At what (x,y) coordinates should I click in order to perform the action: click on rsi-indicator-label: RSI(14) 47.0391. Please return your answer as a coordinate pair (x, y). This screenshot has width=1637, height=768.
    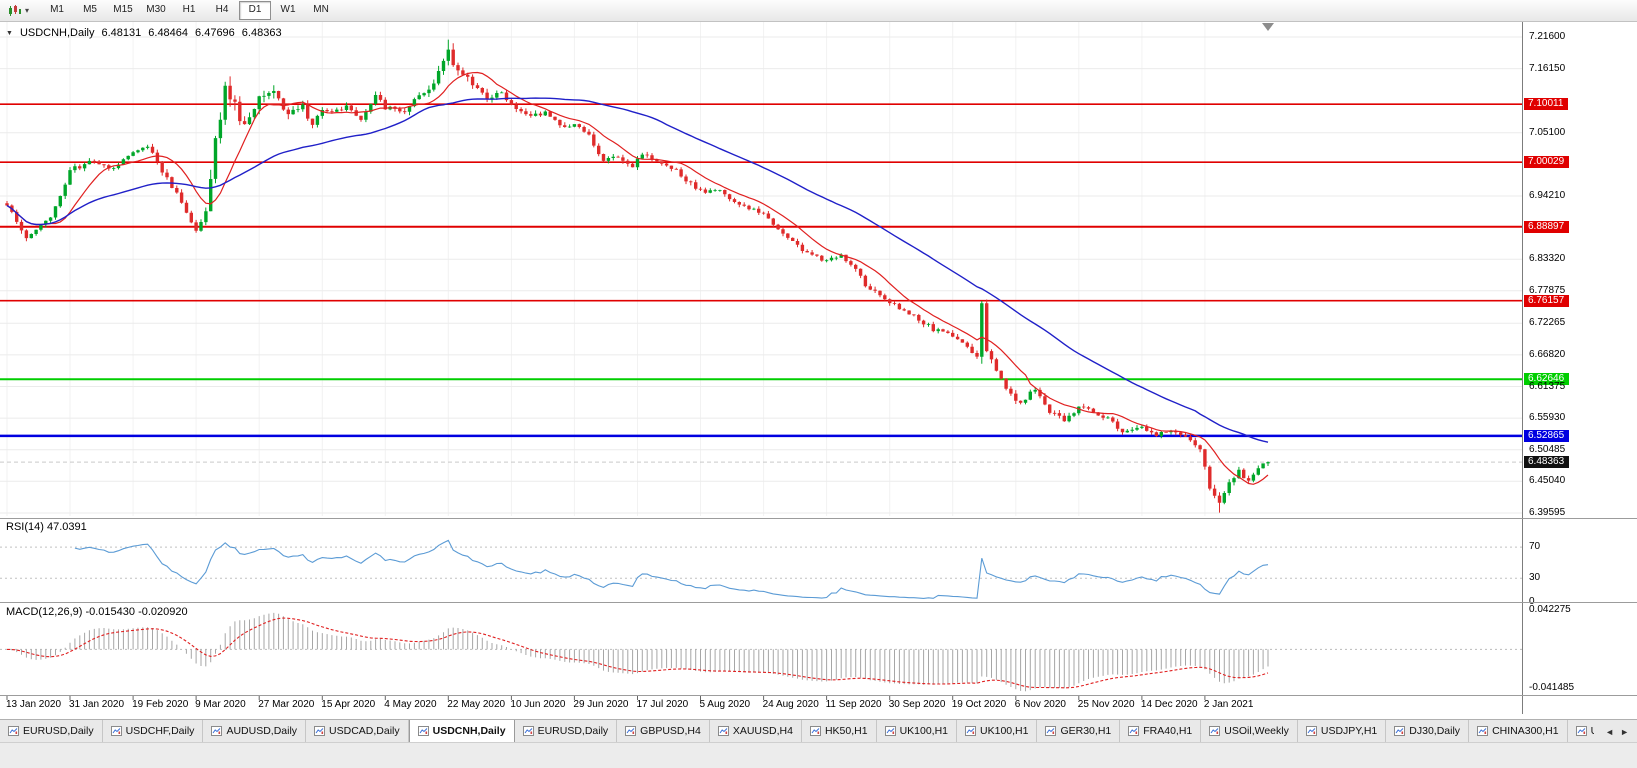
    Looking at the image, I should click on (46, 527).